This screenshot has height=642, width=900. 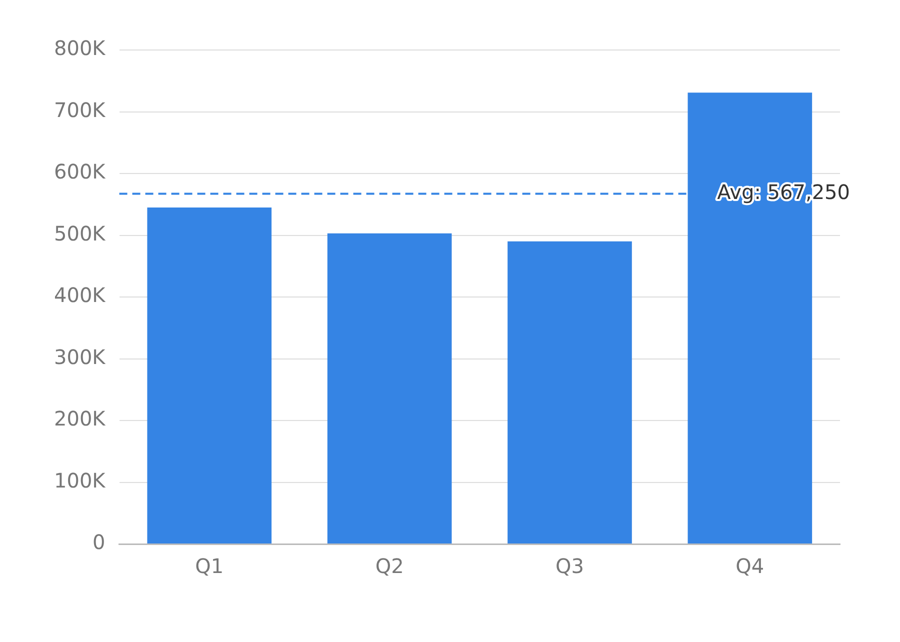 What do you see at coordinates (750, 566) in the screenshot?
I see `x-tick-label: Q4` at bounding box center [750, 566].